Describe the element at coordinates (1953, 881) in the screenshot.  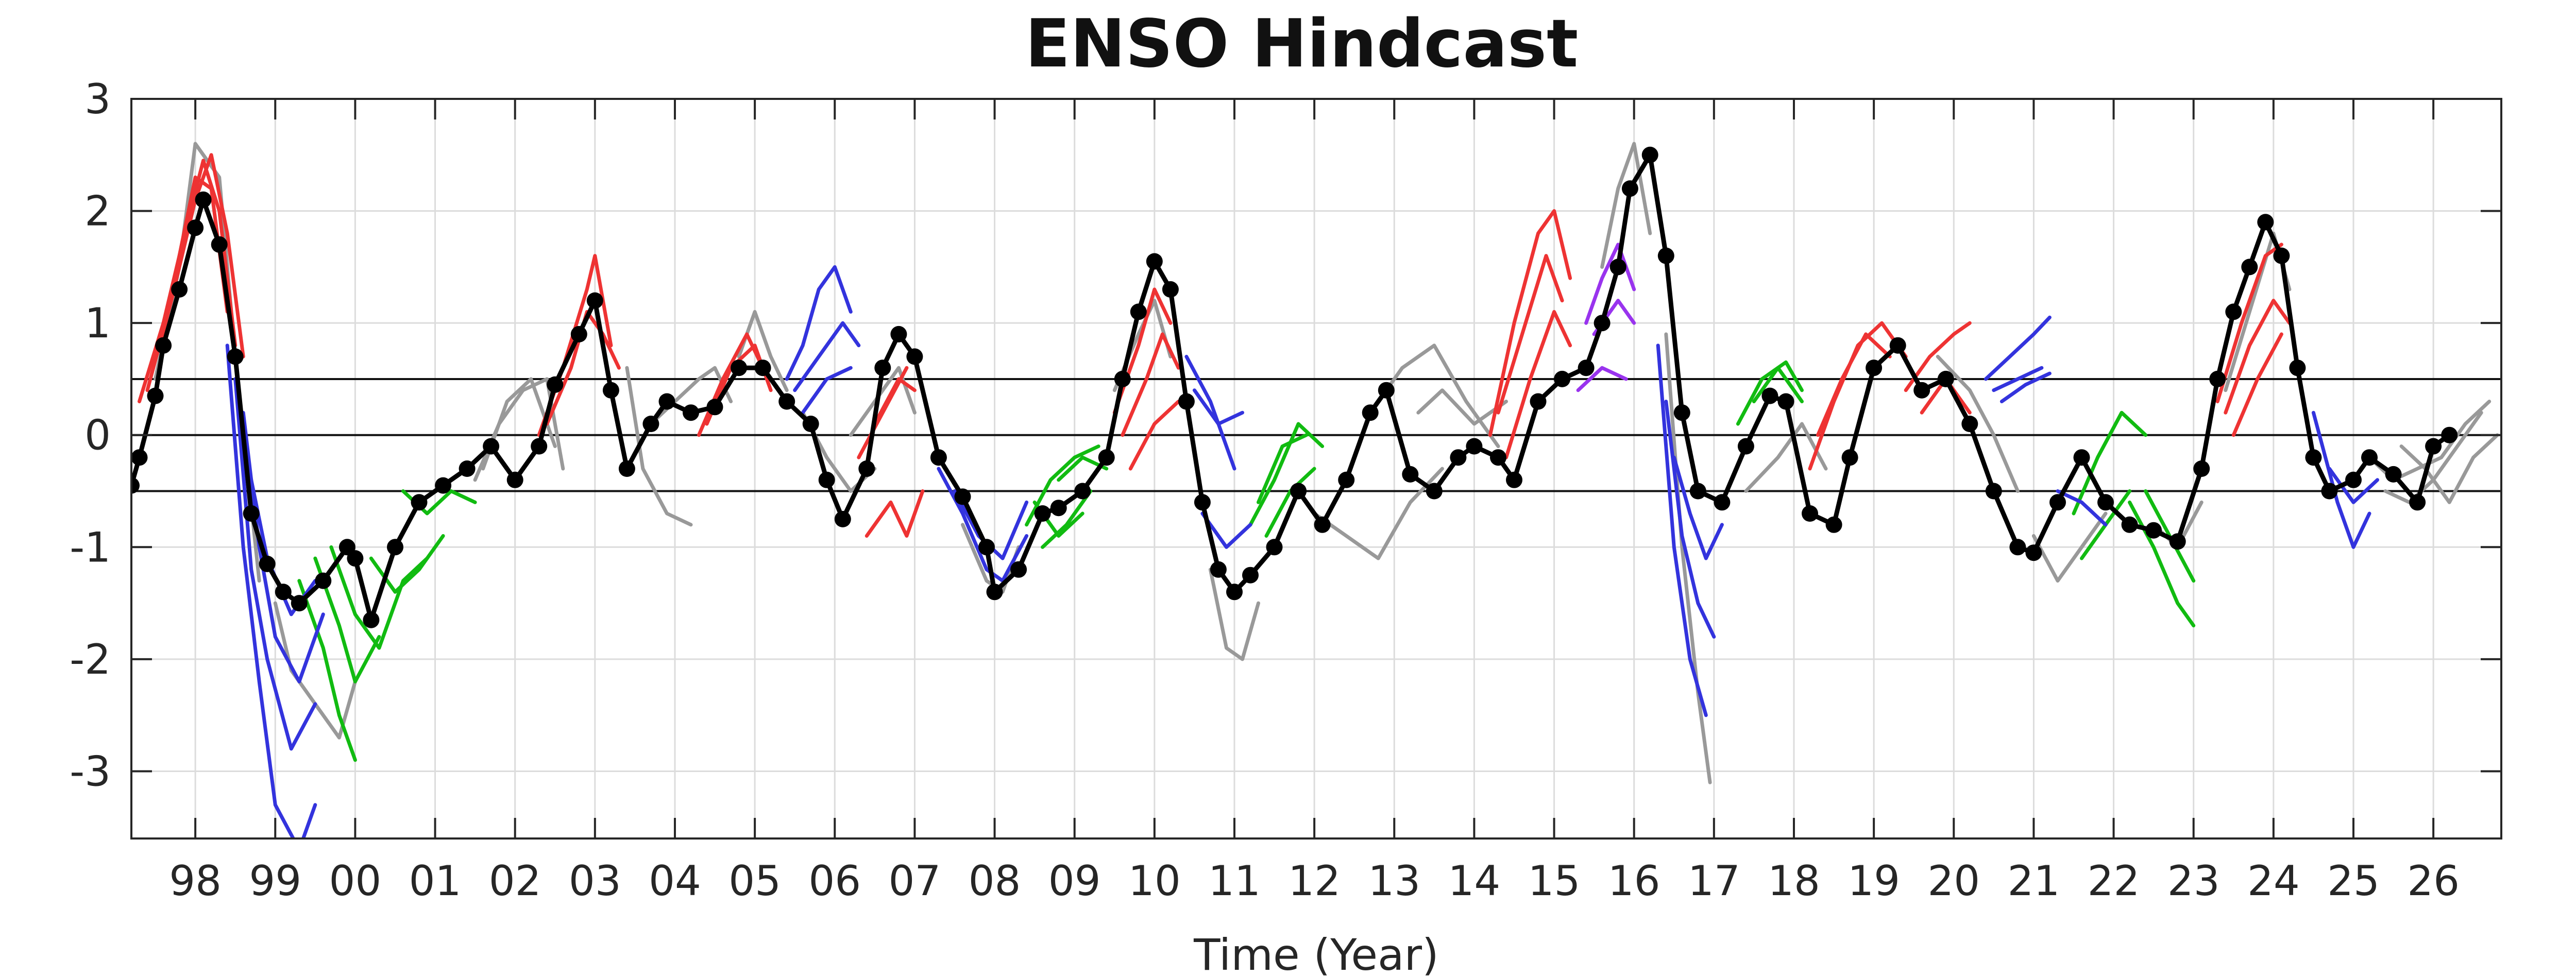
I see `x-tick-label: 20` at that location.